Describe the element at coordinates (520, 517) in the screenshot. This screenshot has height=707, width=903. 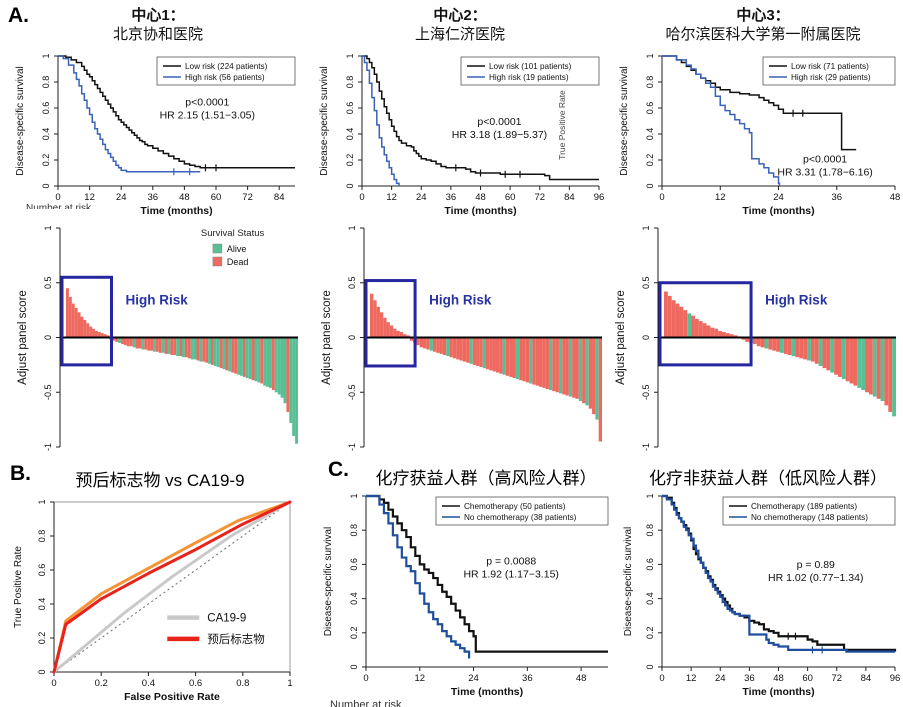
I see `svg-text: No chemotherapy (38 patients)` at that location.